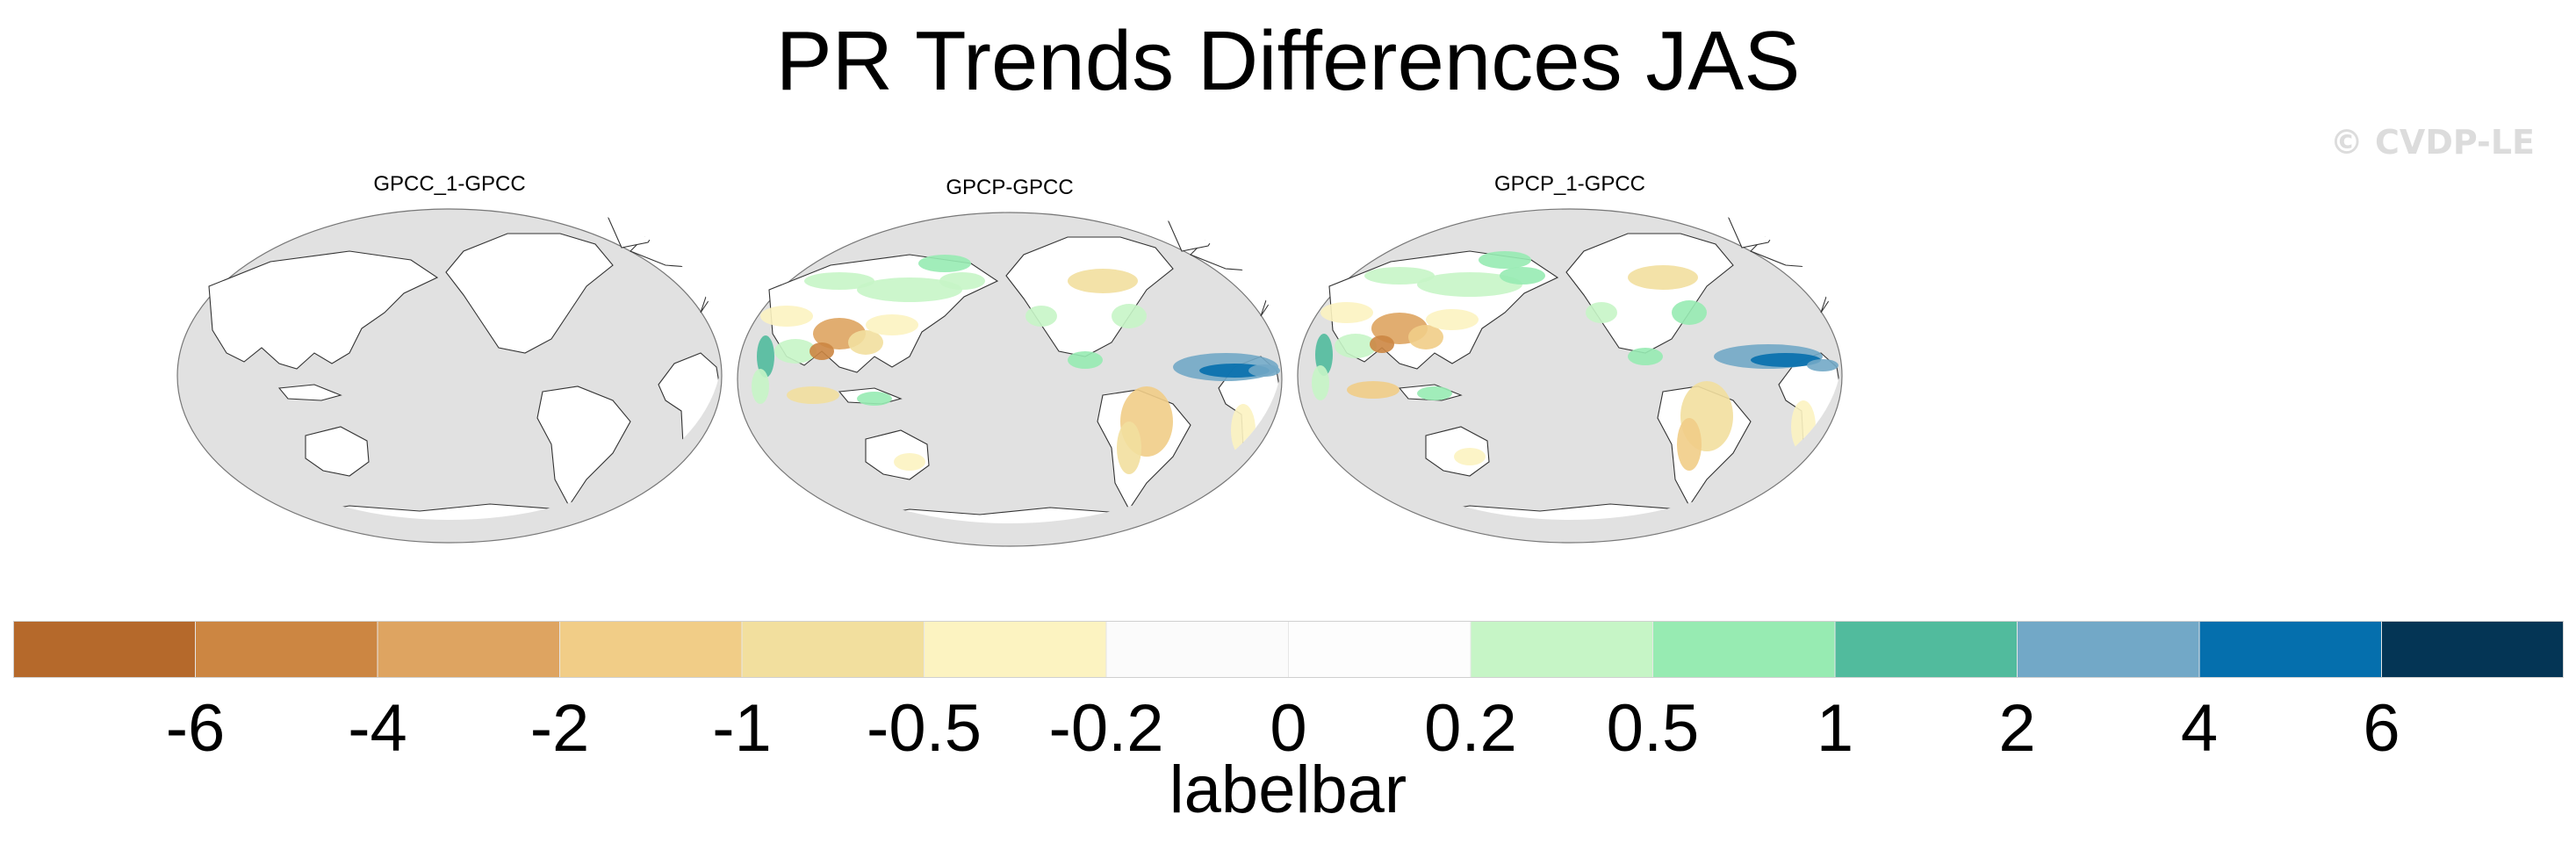 Image resolution: width=2576 pixels, height=843 pixels. What do you see at coordinates (449, 184) in the screenshot?
I see `panel-title: GPCC_1-GPCC` at bounding box center [449, 184].